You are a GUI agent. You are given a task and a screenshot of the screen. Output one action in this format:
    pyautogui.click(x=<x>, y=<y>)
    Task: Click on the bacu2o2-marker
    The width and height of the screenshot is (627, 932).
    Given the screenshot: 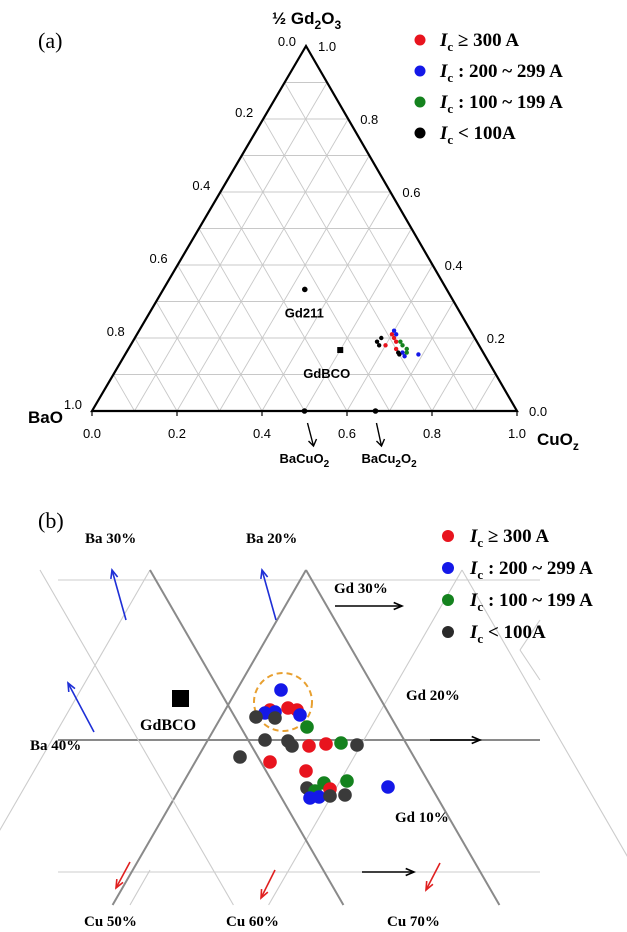 What is the action you would take?
    pyautogui.click(x=375, y=411)
    